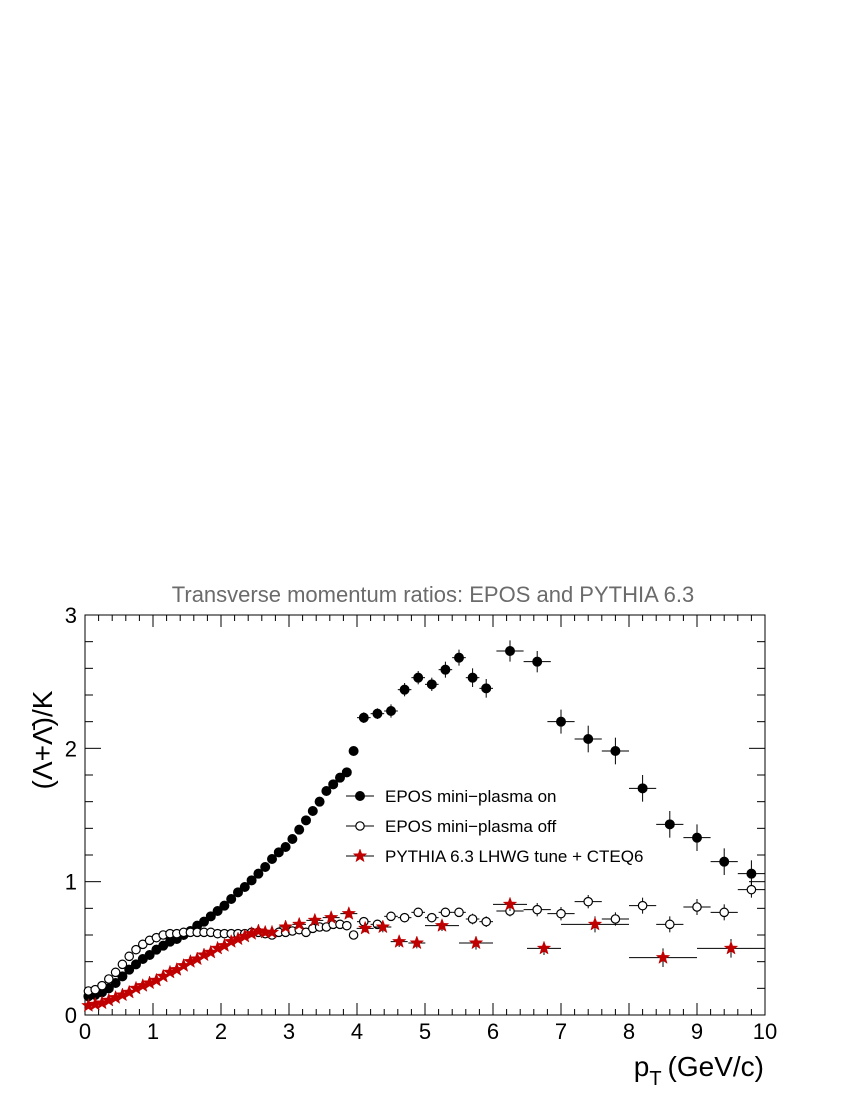 Image resolution: width=850 pixels, height=1100 pixels. Describe the element at coordinates (289, 1031) in the screenshot. I see `x-tick-label: 3` at that location.